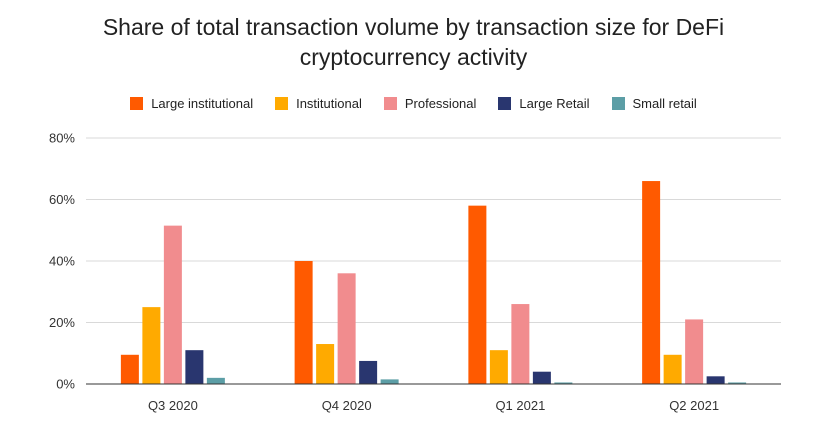 The height and width of the screenshot is (426, 827). What do you see at coordinates (664, 103) in the screenshot?
I see `legend-label: Small retail` at bounding box center [664, 103].